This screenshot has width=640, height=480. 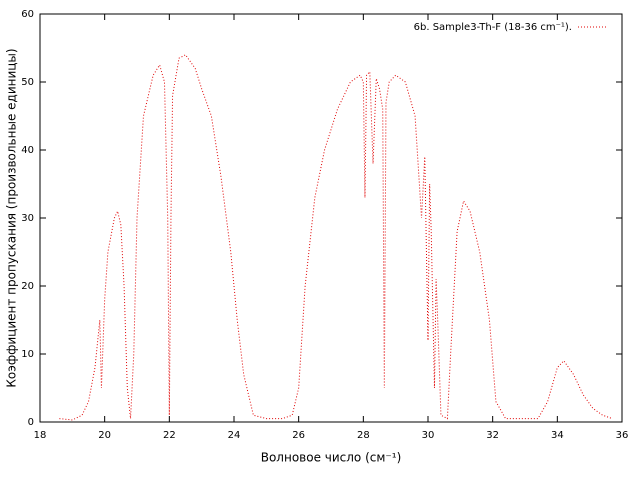 I want to click on y-tick-label: 60, so click(x=27, y=14).